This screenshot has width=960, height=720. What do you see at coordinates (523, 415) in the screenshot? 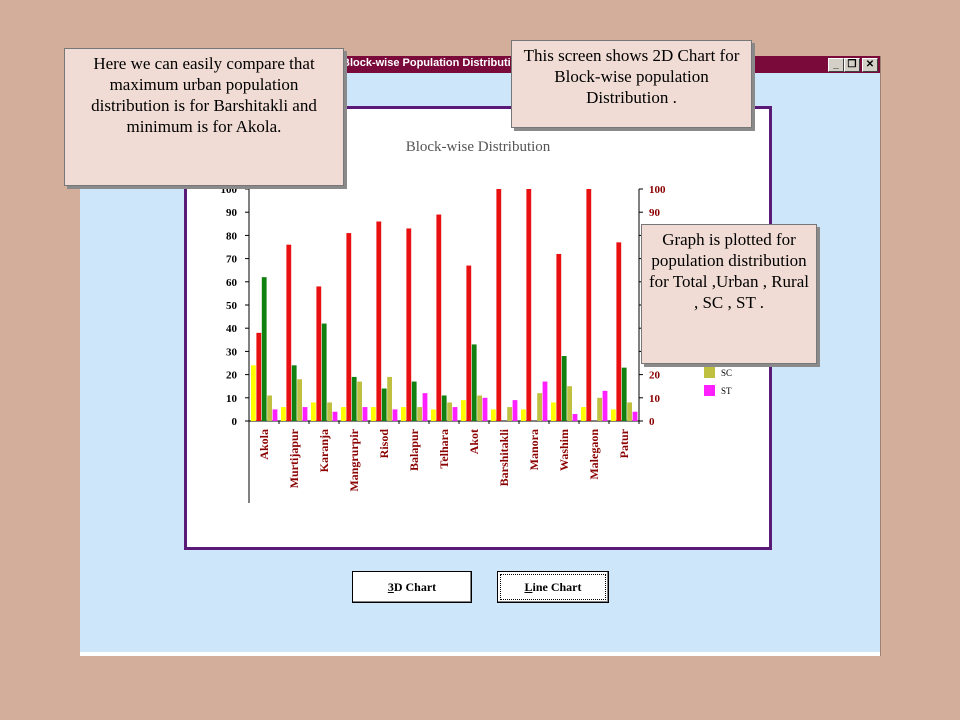
I see `bar-total-manora` at bounding box center [523, 415].